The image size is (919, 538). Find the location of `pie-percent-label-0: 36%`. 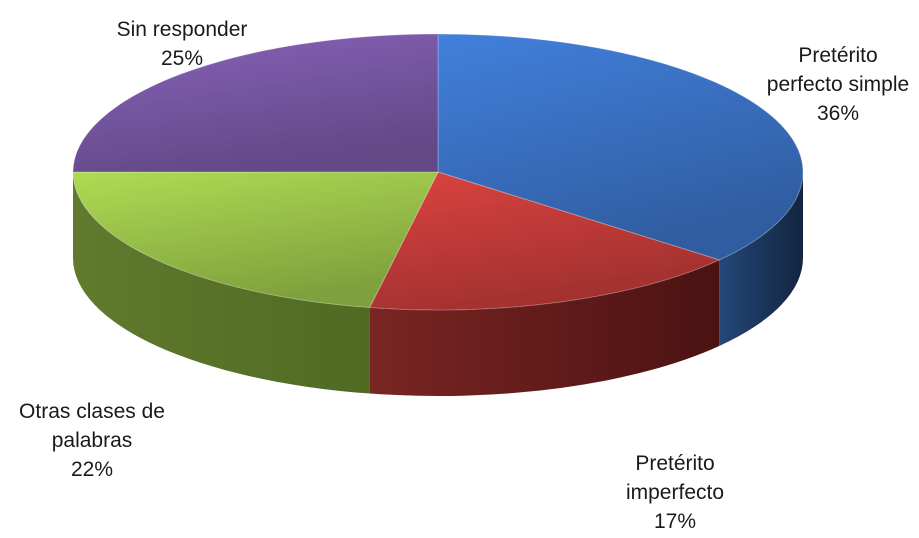

pie-percent-label-0: 36% is located at coordinates (838, 113).